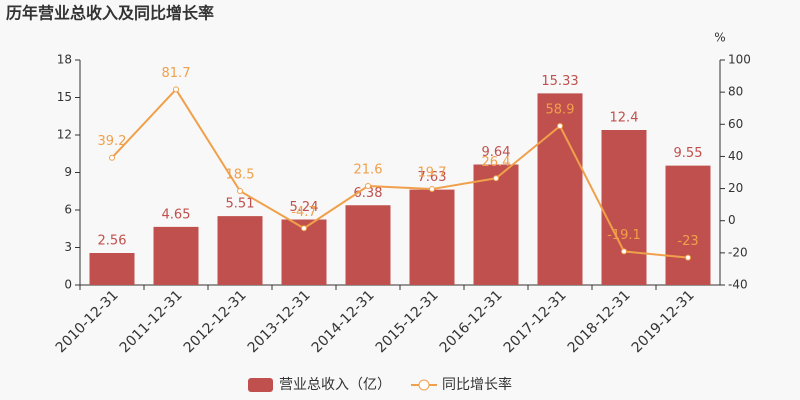 The image size is (800, 400). I want to click on y2-tick-label: 80, so click(735, 92).